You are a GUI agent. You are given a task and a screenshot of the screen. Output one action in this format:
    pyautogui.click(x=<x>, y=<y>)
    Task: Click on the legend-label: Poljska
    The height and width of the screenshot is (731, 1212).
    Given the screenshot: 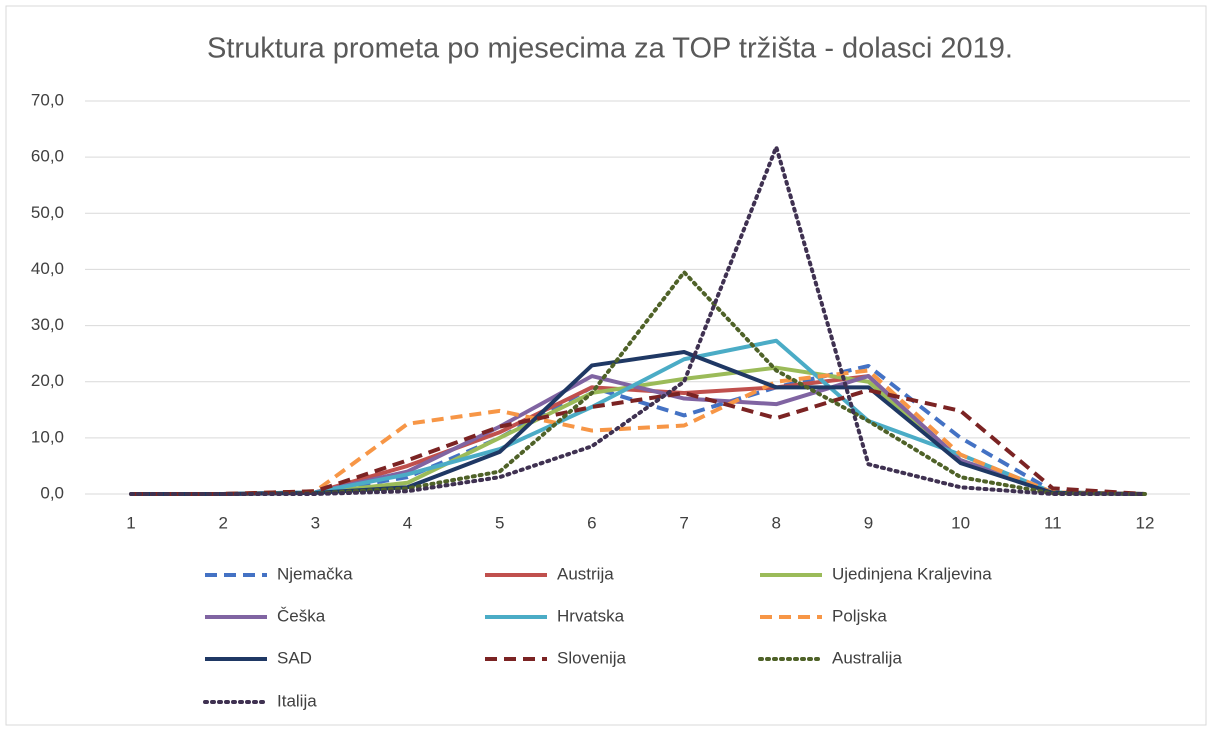 What is the action you would take?
    pyautogui.click(x=859, y=615)
    